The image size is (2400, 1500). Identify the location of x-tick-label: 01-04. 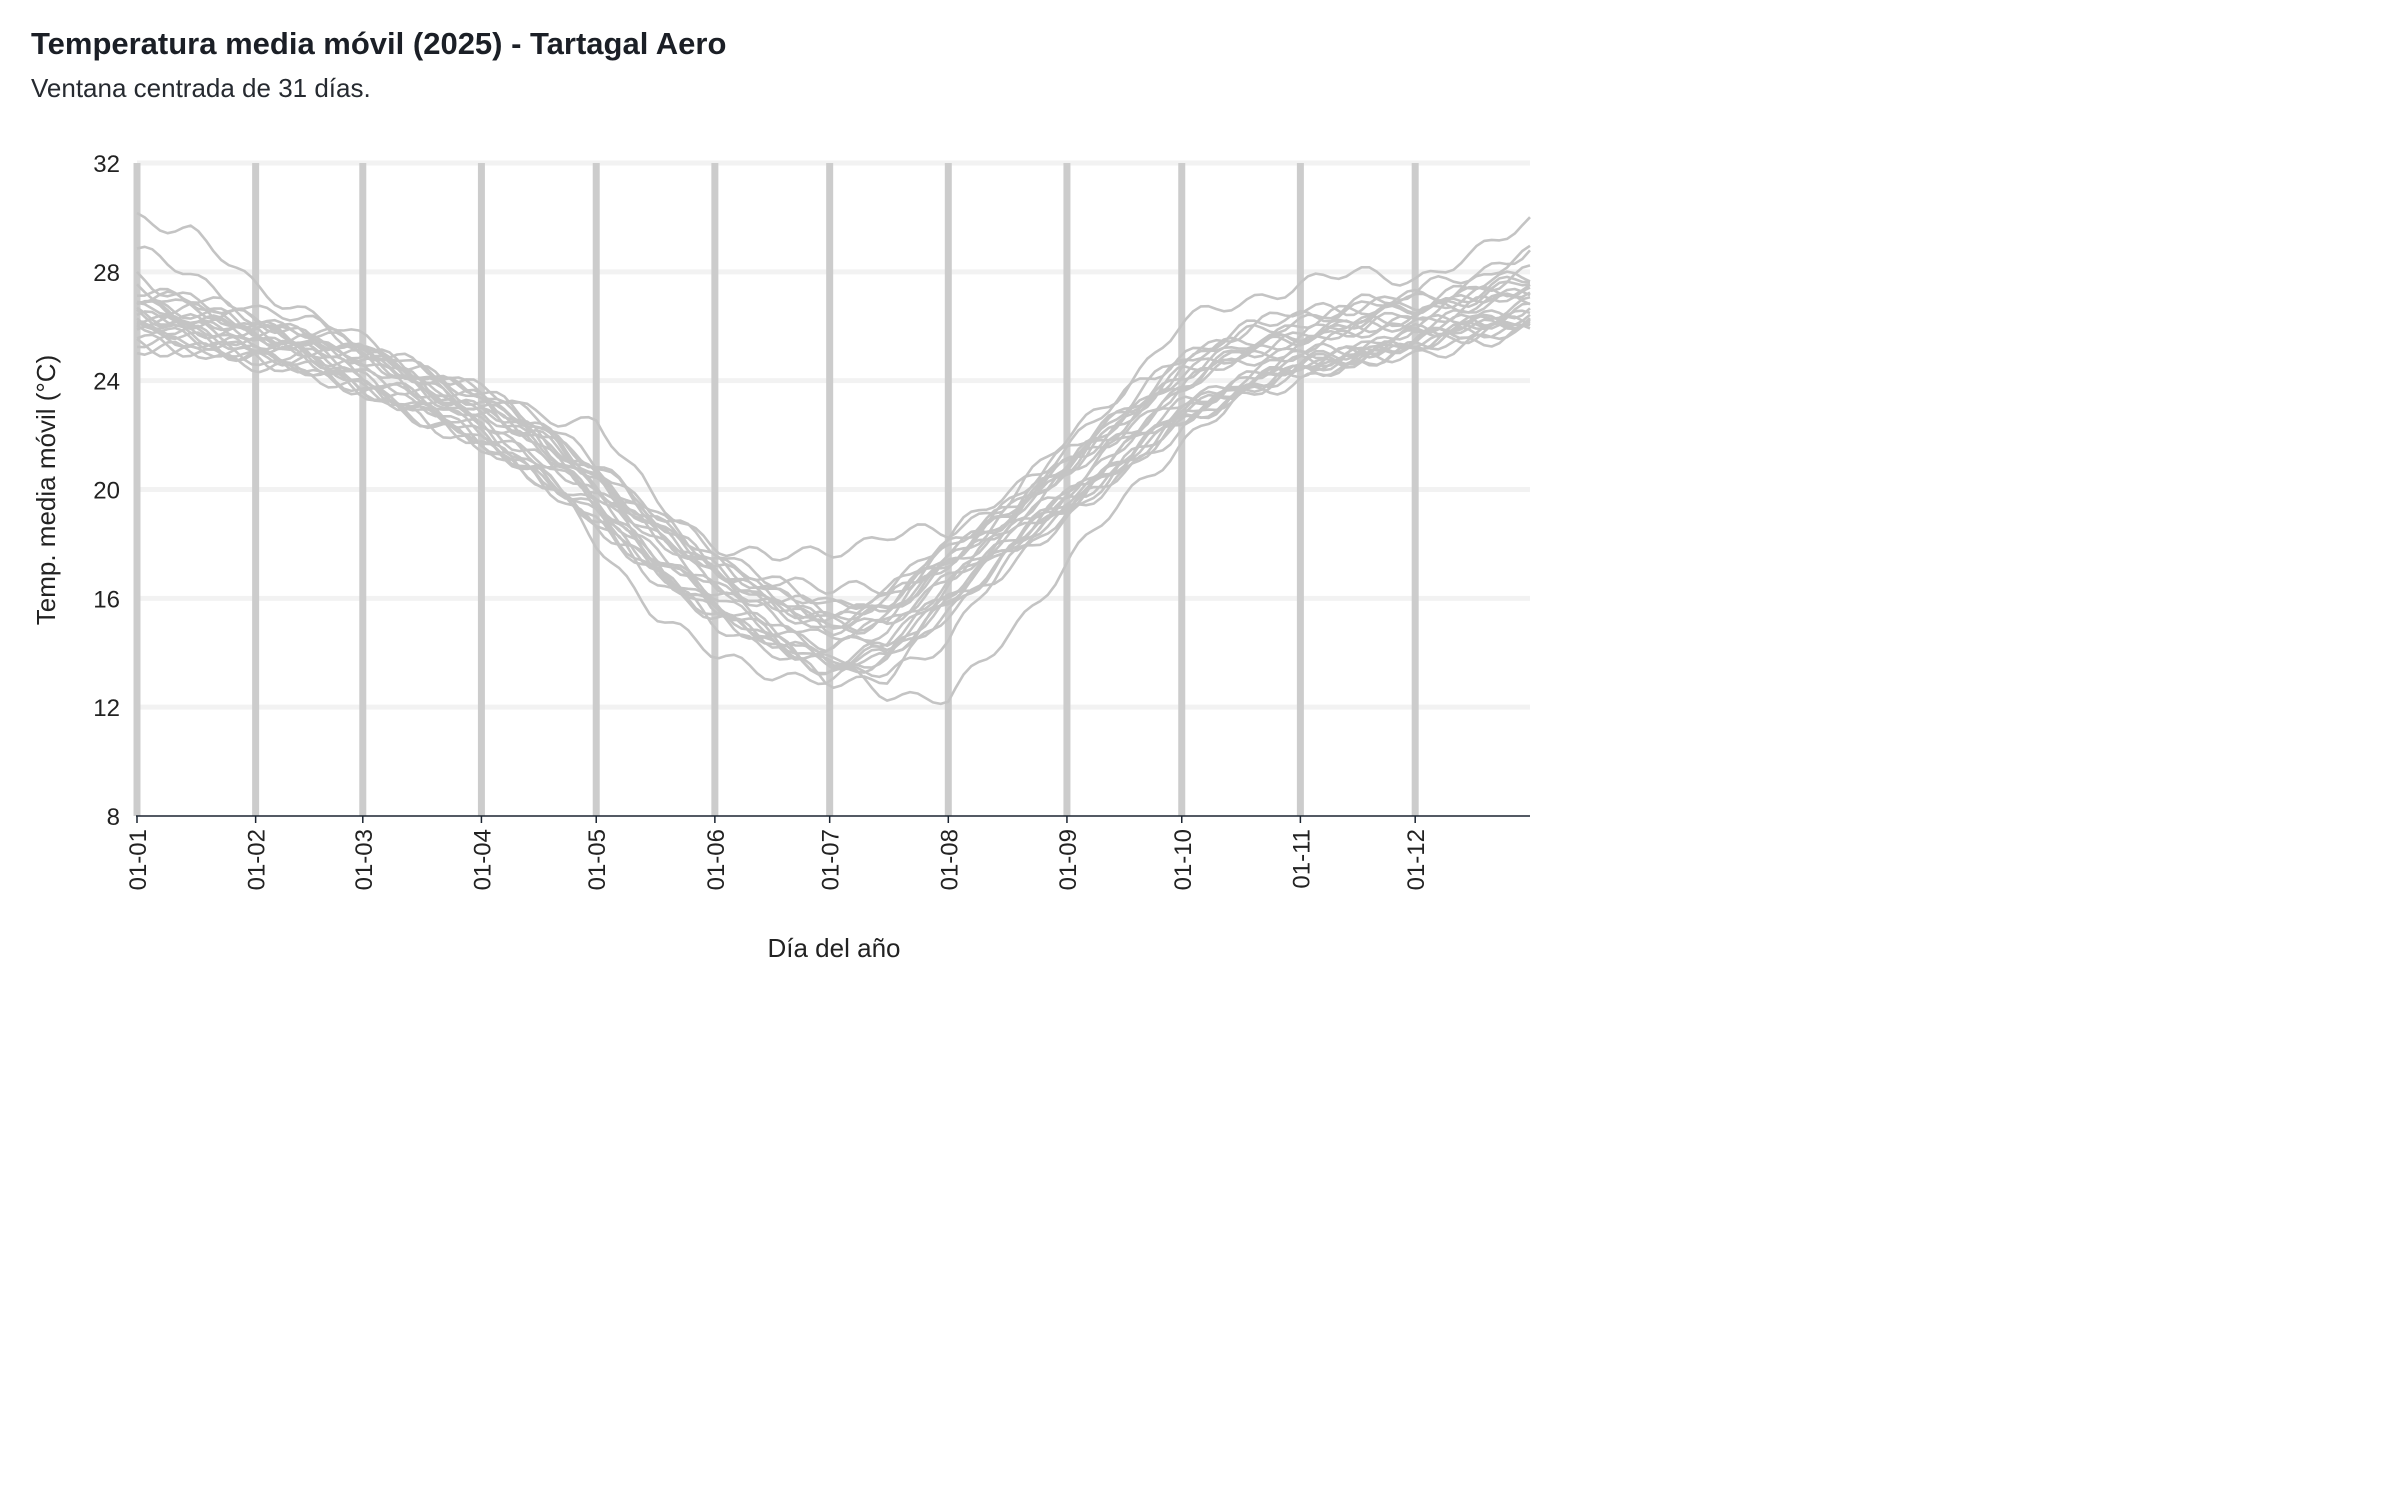
(482, 859).